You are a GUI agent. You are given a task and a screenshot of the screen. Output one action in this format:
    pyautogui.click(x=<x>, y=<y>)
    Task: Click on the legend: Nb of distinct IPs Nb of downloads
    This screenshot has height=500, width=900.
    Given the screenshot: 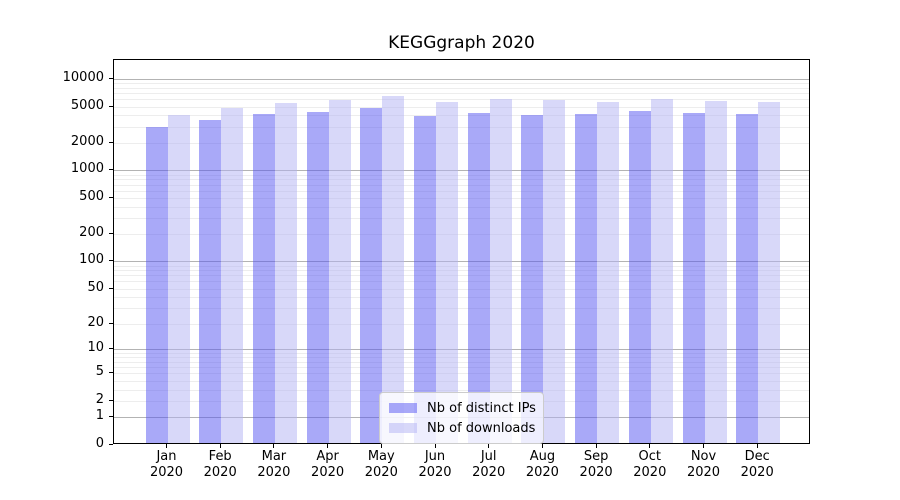 What is the action you would take?
    pyautogui.click(x=461, y=418)
    